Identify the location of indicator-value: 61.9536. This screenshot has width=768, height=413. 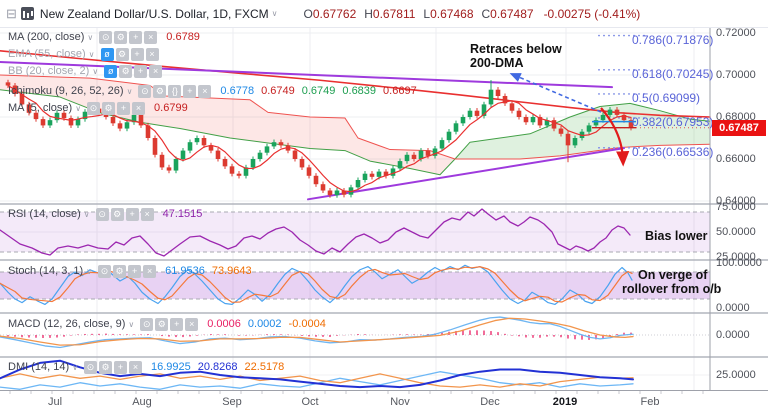
(185, 271).